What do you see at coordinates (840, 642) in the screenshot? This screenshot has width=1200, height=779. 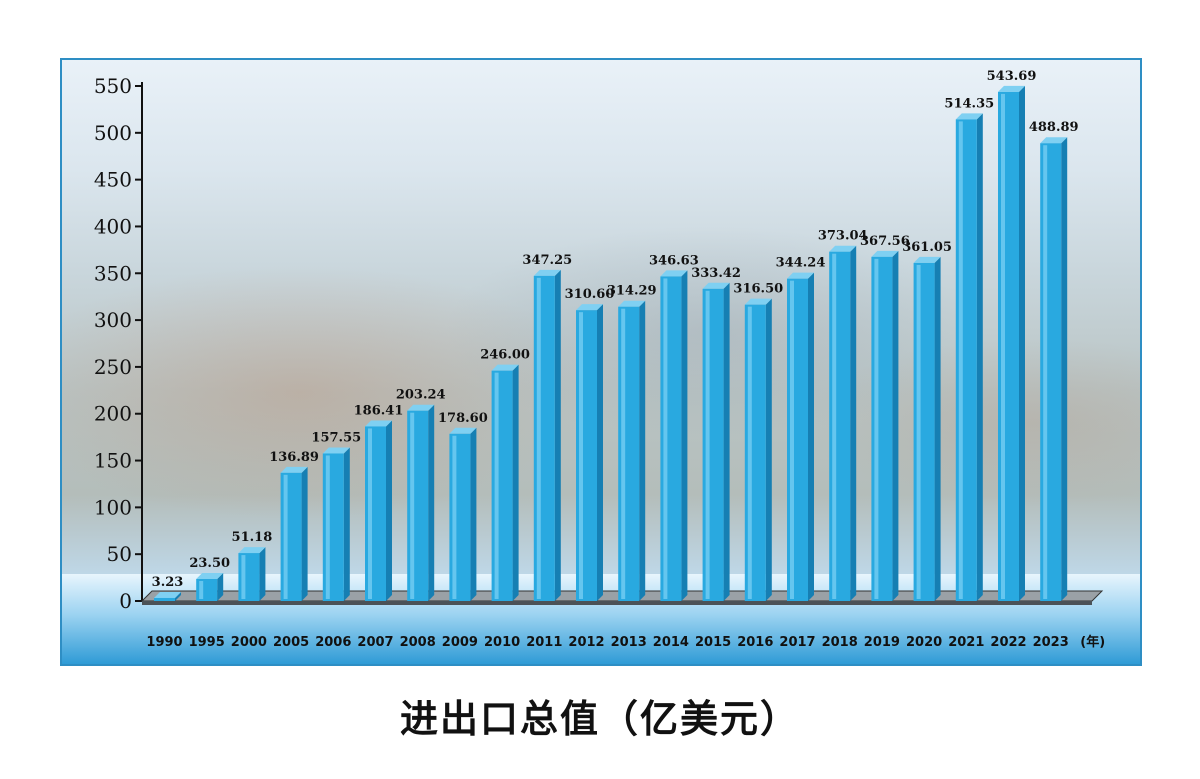 I see `x-tick-label: 2018` at bounding box center [840, 642].